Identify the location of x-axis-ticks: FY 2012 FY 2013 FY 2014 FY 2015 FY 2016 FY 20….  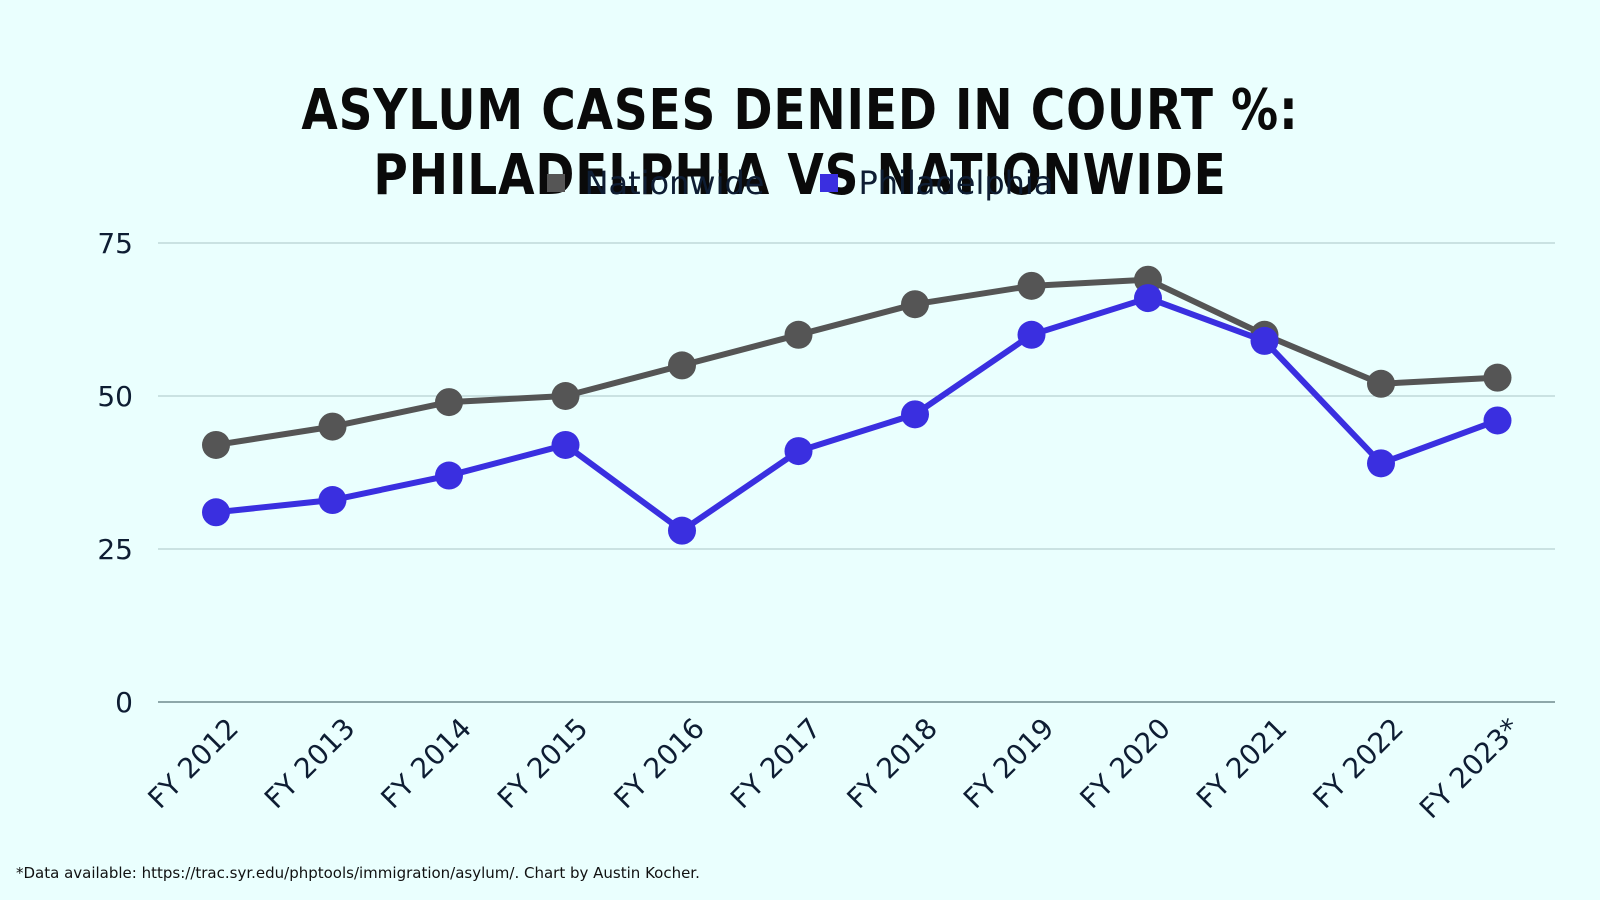
(833, 768).